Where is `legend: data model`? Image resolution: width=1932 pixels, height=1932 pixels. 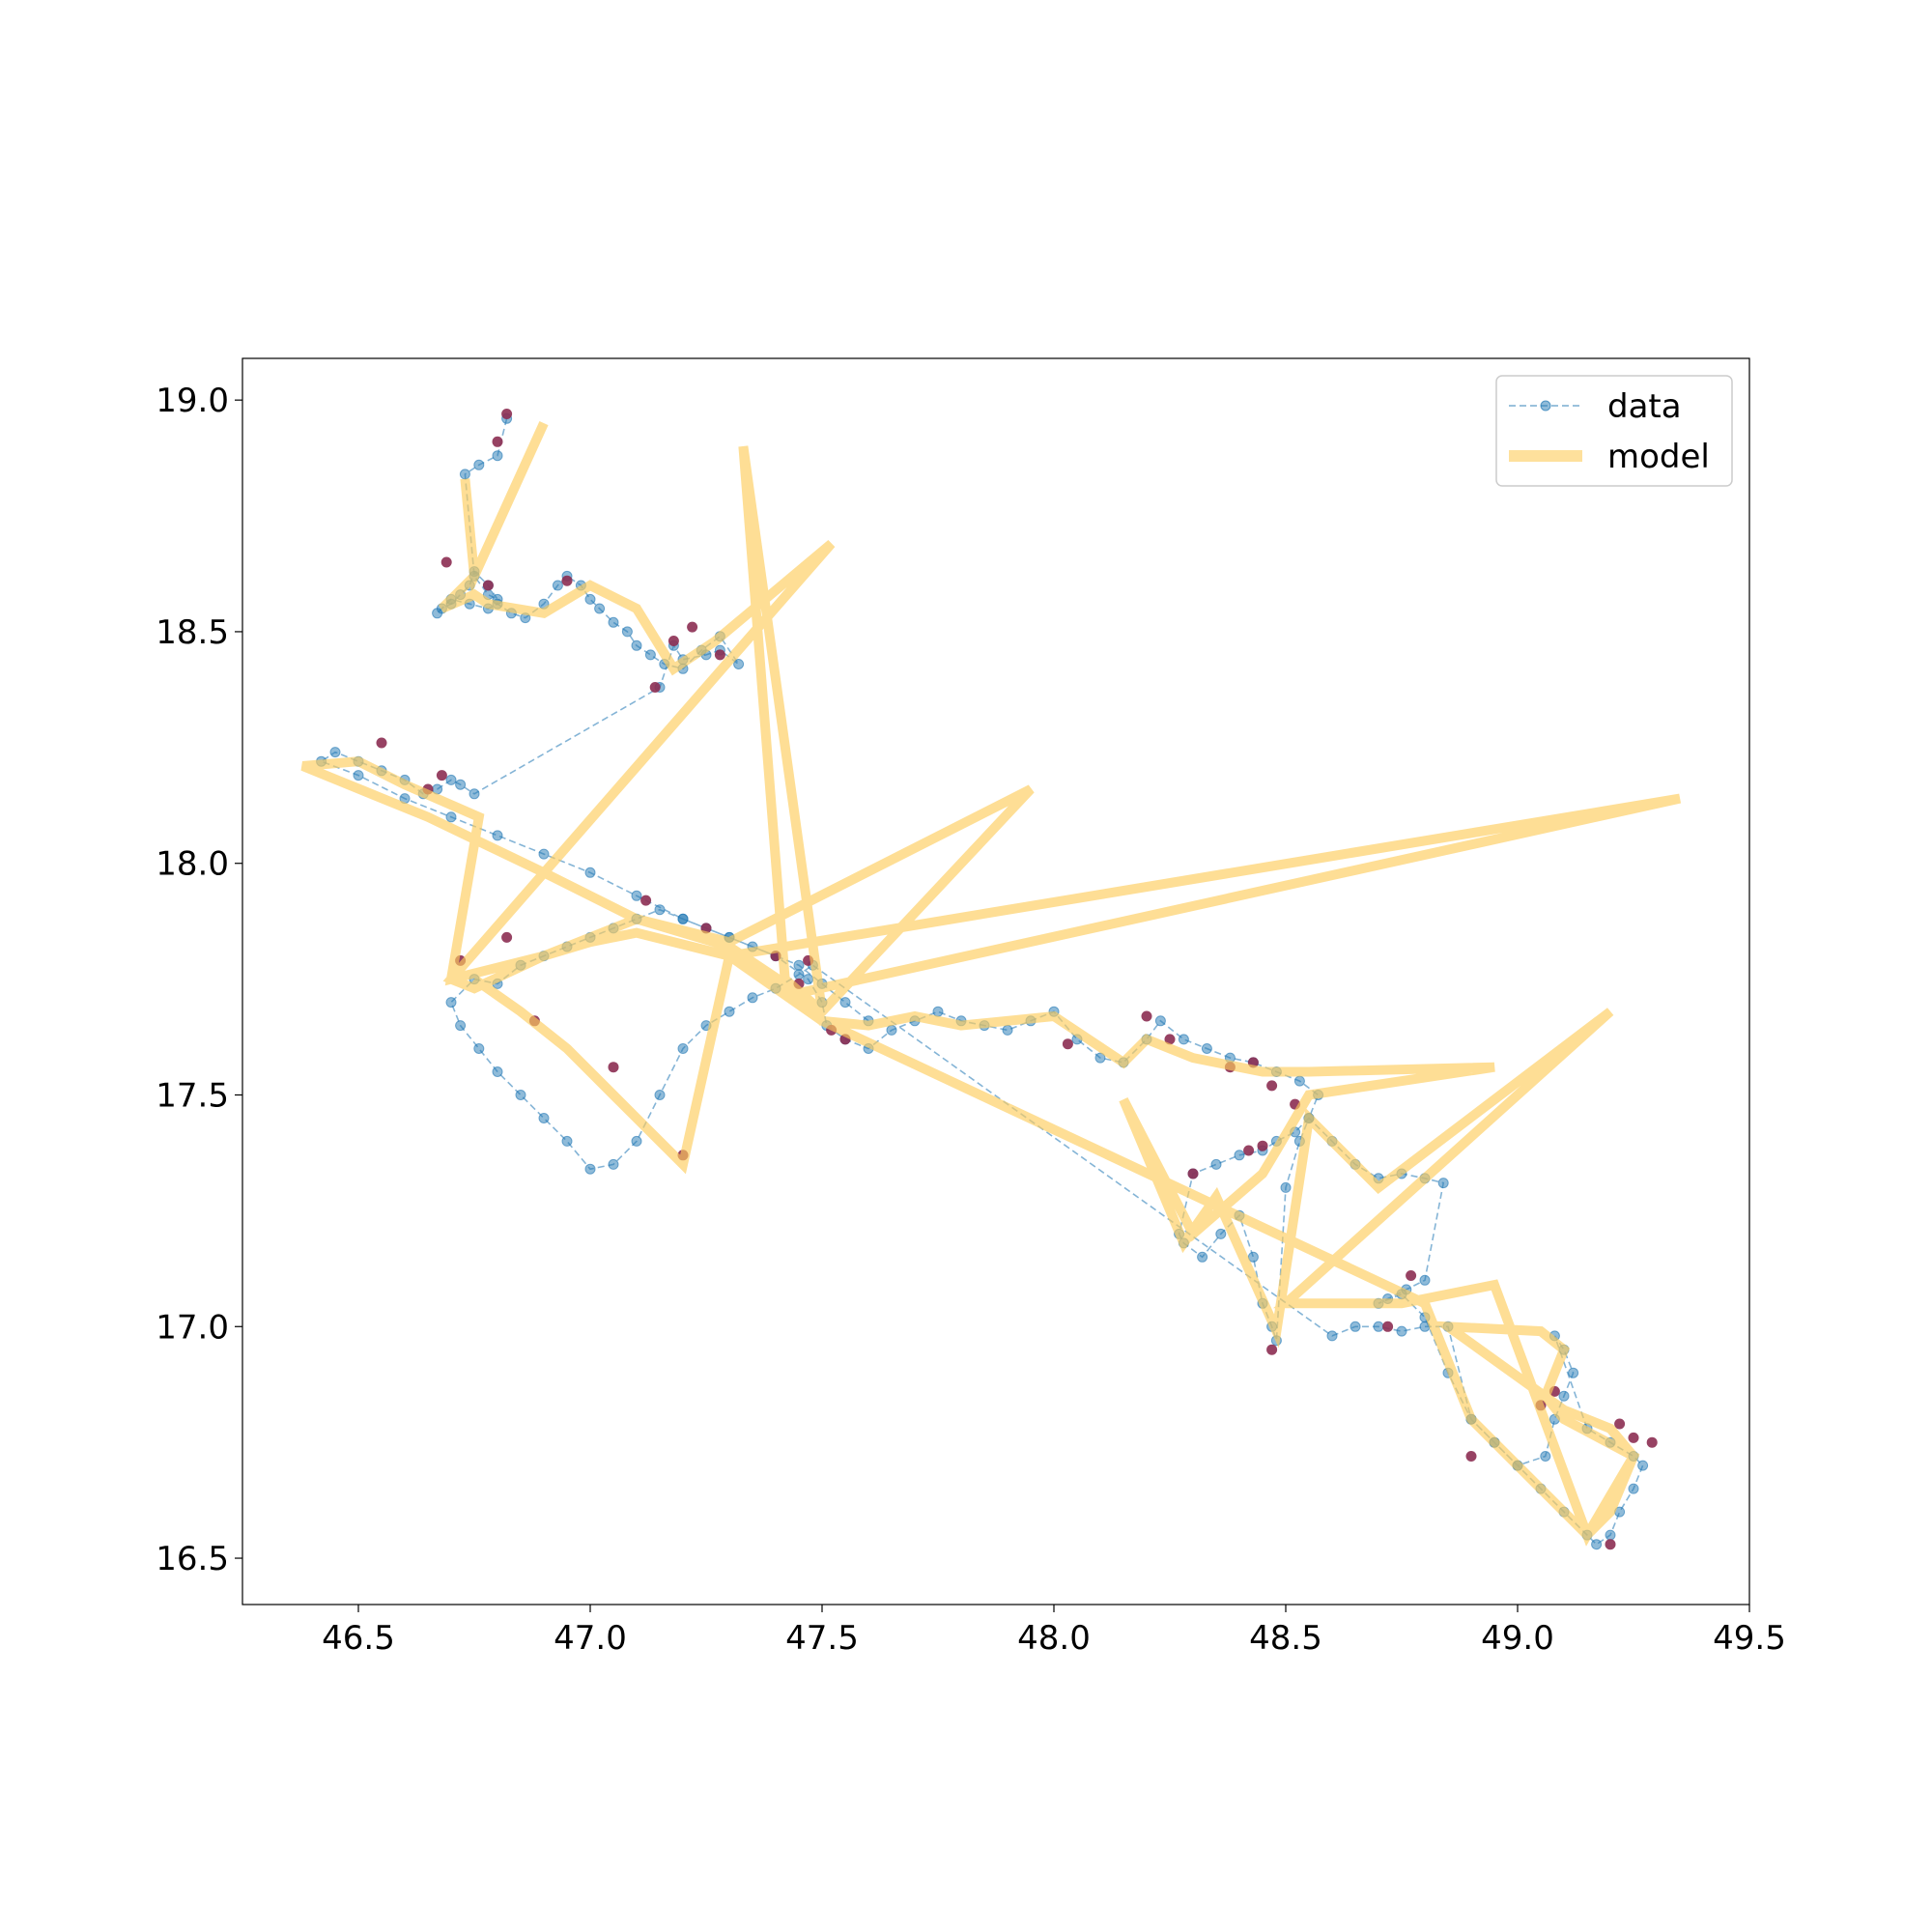
legend: data model is located at coordinates (1614, 431).